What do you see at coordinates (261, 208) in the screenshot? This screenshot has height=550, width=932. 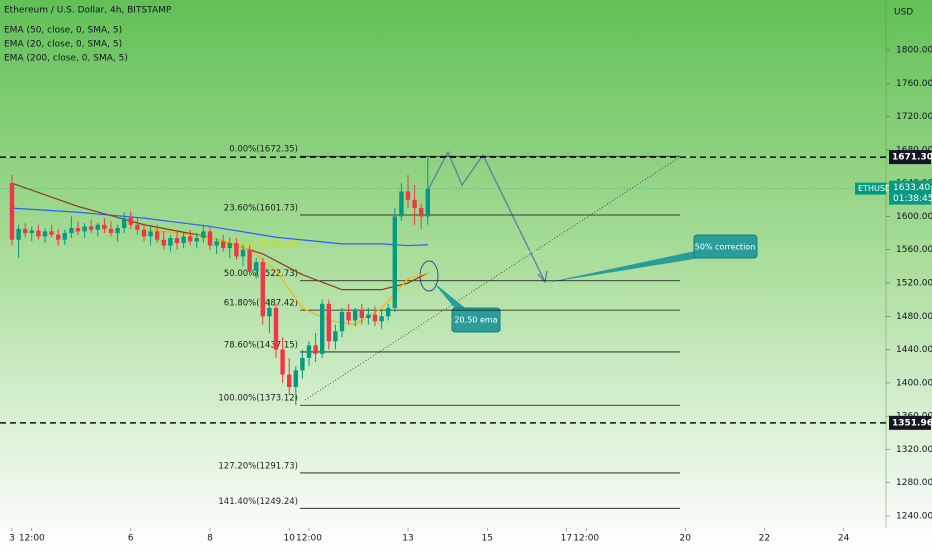 I see `fib-label: 23.60%(1601.73)` at bounding box center [261, 208].